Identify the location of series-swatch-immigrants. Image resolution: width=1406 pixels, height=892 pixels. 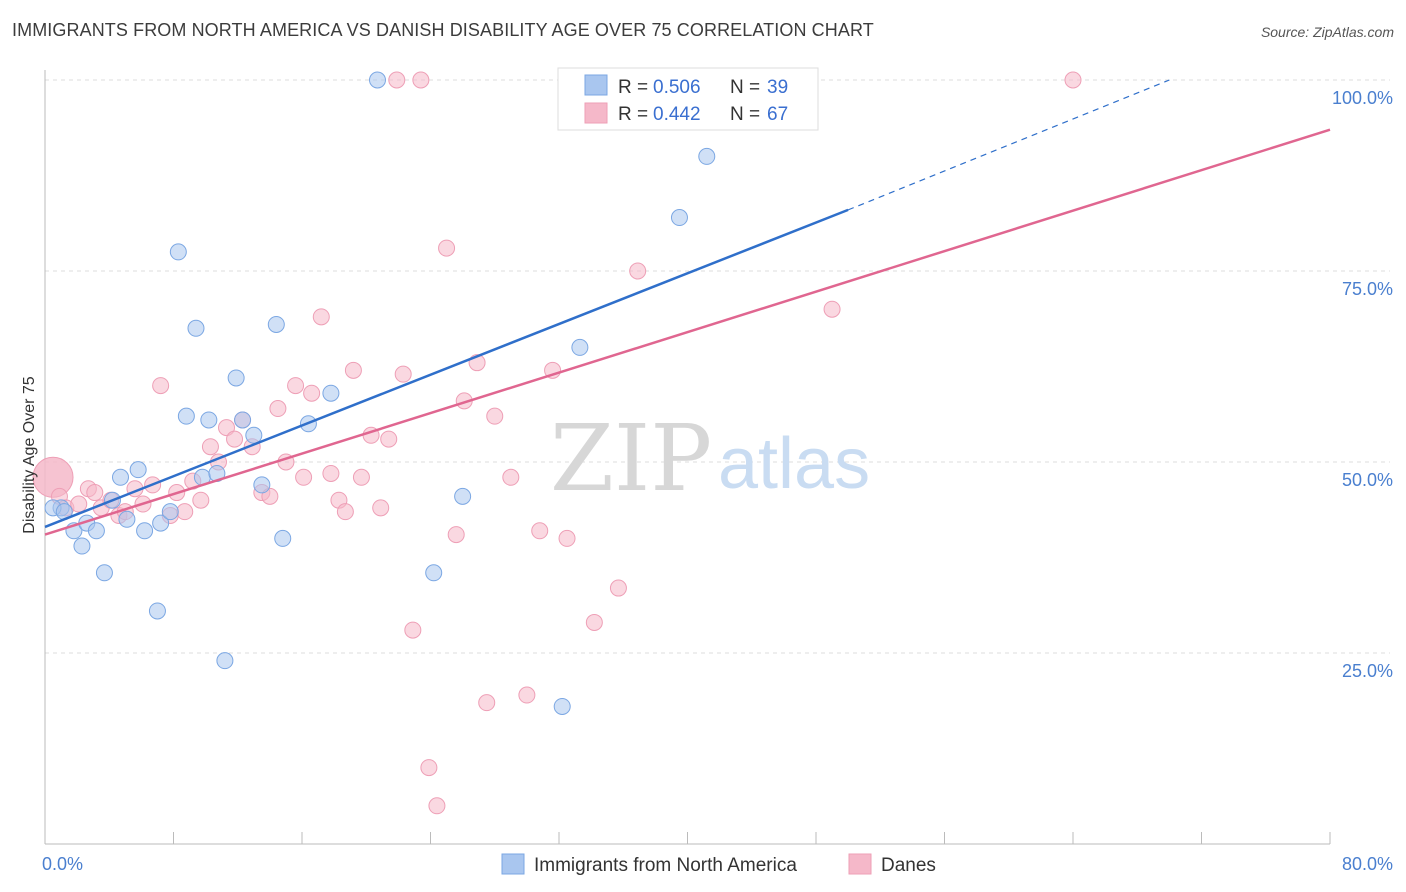
(513, 864).